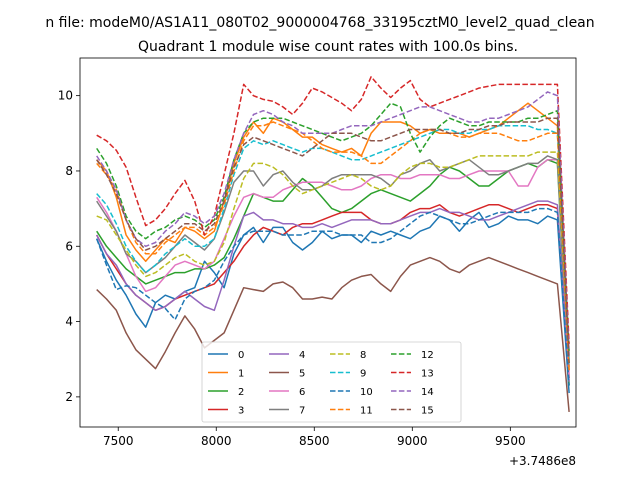 The width and height of the screenshot is (640, 480). Describe the element at coordinates (241, 411) in the screenshot. I see `legend-label-3: 3` at that location.